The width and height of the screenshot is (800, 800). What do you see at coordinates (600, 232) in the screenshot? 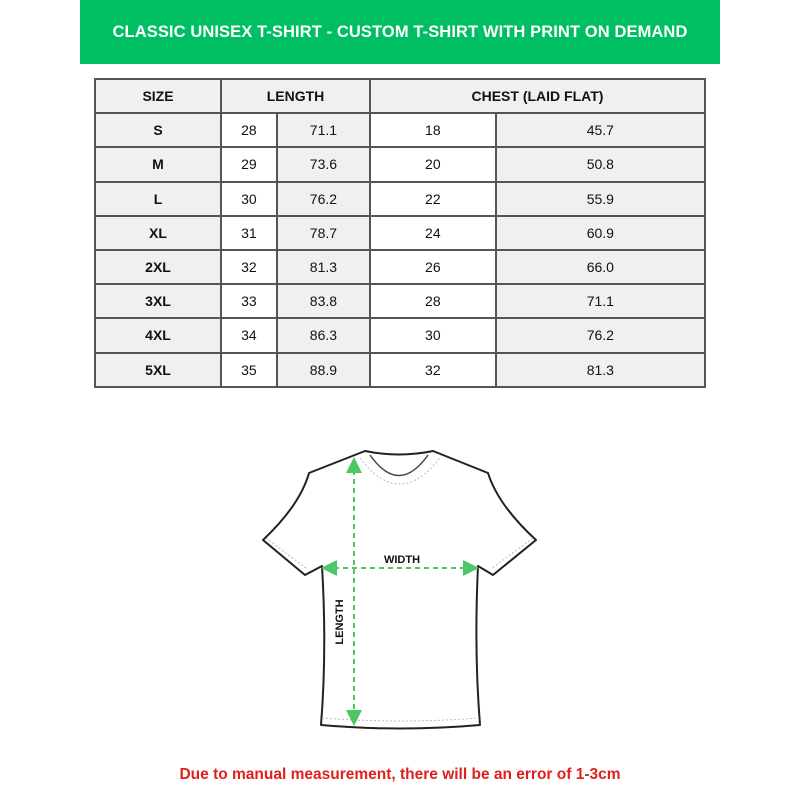
I see `chest-cell: 60.9` at bounding box center [600, 232].